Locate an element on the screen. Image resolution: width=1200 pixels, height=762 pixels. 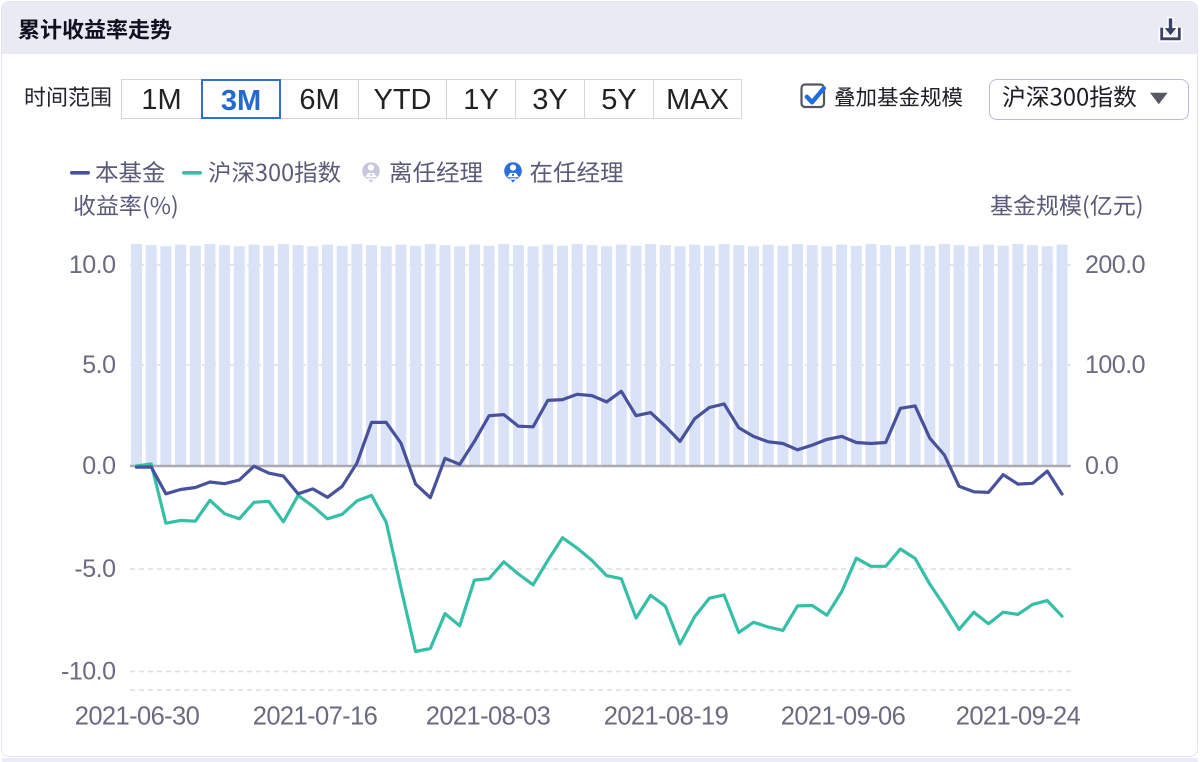
svg-text: 2021-06-30 is located at coordinates (137, 717).